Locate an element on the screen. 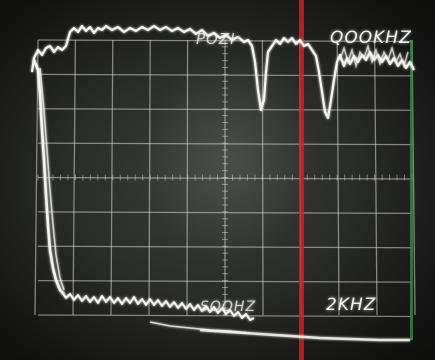  falloff-trace is located at coordinates (48, 177).